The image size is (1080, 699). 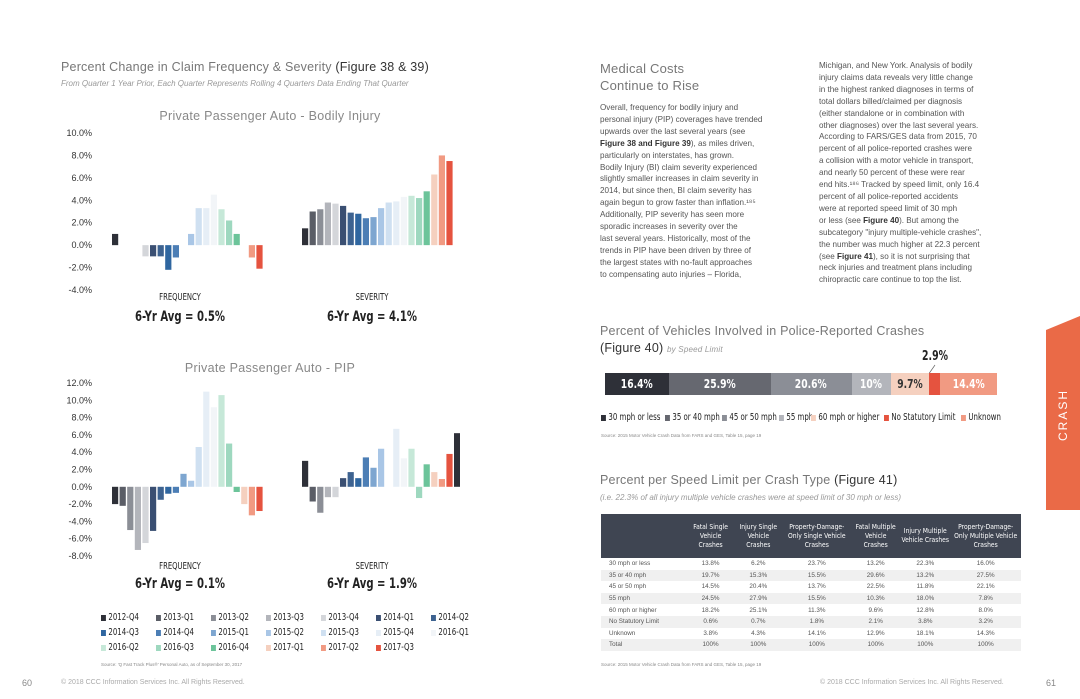 I want to click on chart-pip-avg-frequency: 6-Yr Avg = 0.1%, so click(x=180, y=584).